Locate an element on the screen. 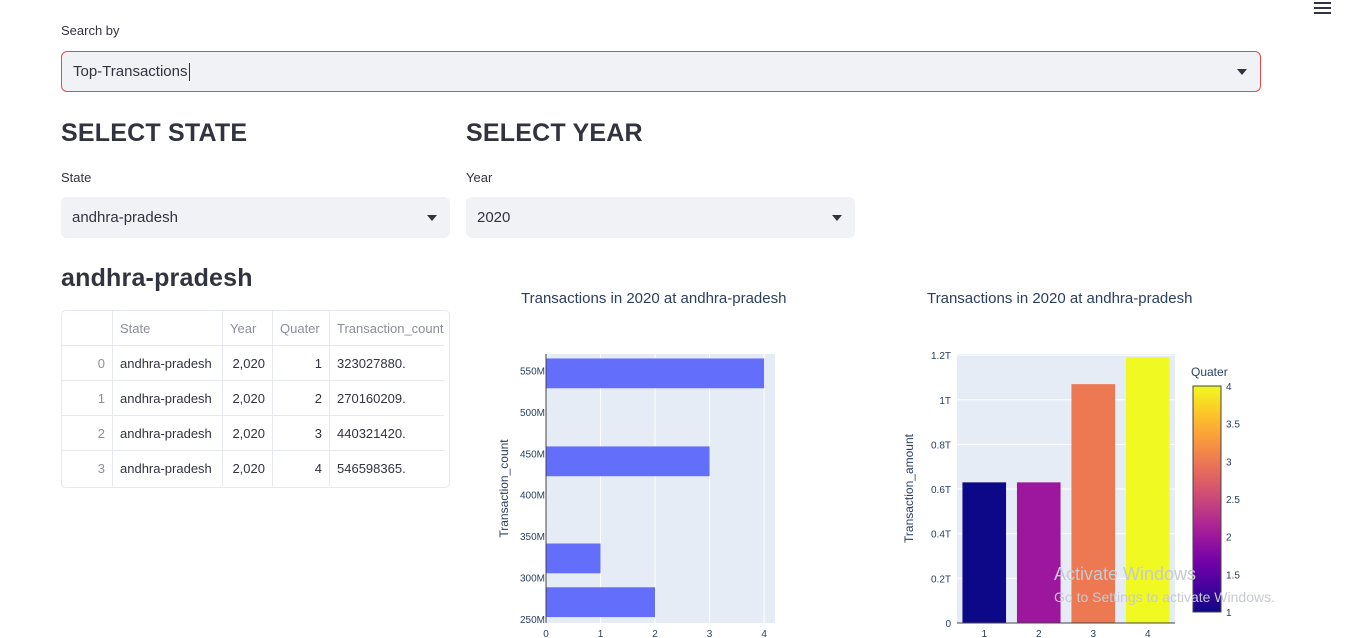 The height and width of the screenshot is (638, 1347). chart2-y-tick-label: 0.2T is located at coordinates (941, 579).